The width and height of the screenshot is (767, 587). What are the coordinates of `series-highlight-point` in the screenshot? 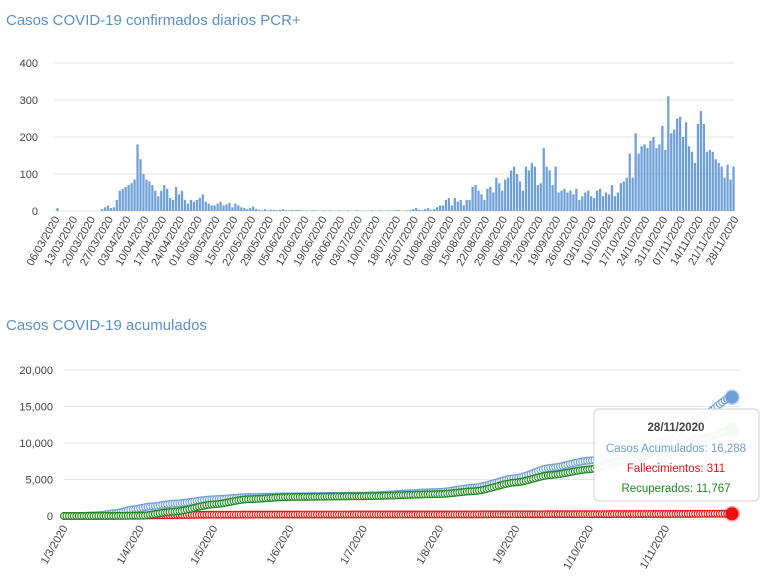 It's located at (732, 513).